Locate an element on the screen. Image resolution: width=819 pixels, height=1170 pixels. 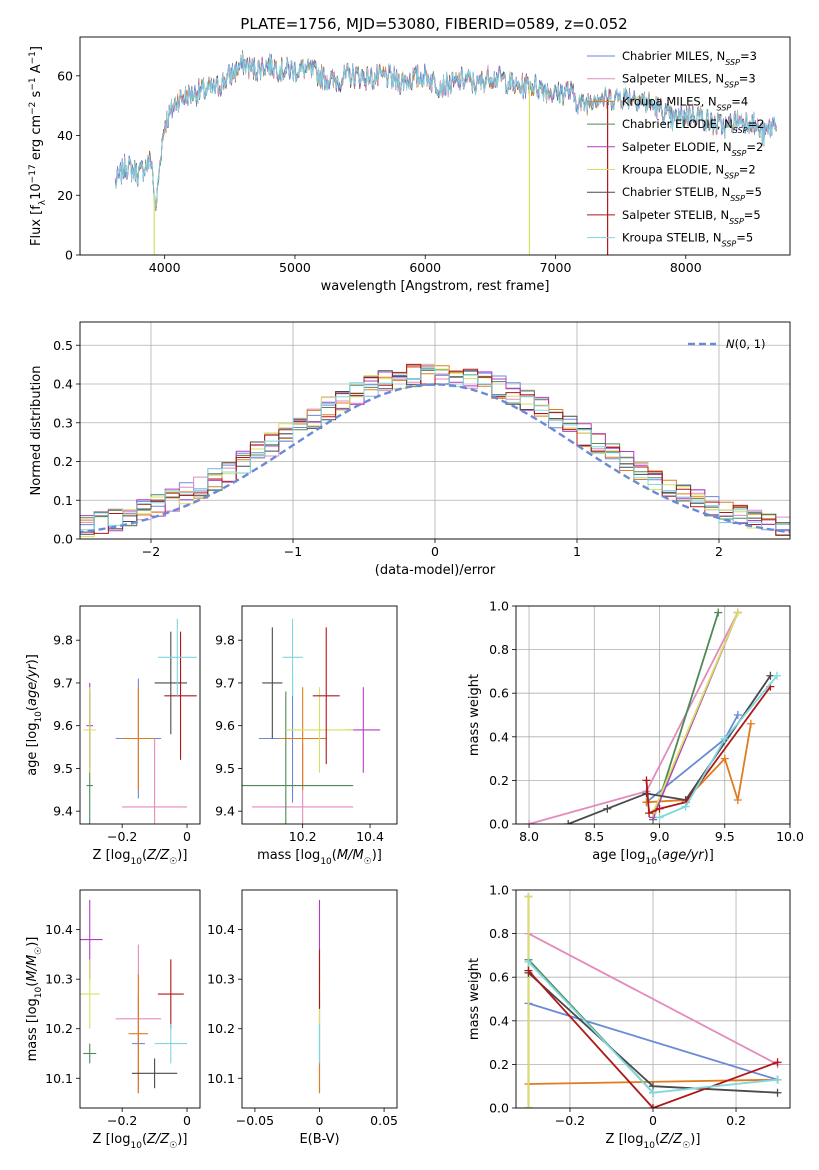
label-part: mass weight is located at coordinates (474, 715).